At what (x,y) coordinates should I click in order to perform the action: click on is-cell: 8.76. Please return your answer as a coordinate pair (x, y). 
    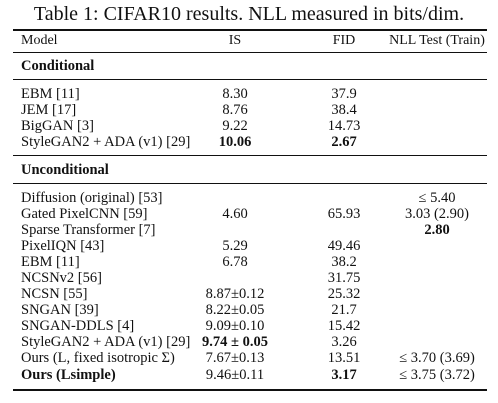
    Looking at the image, I should click on (235, 110).